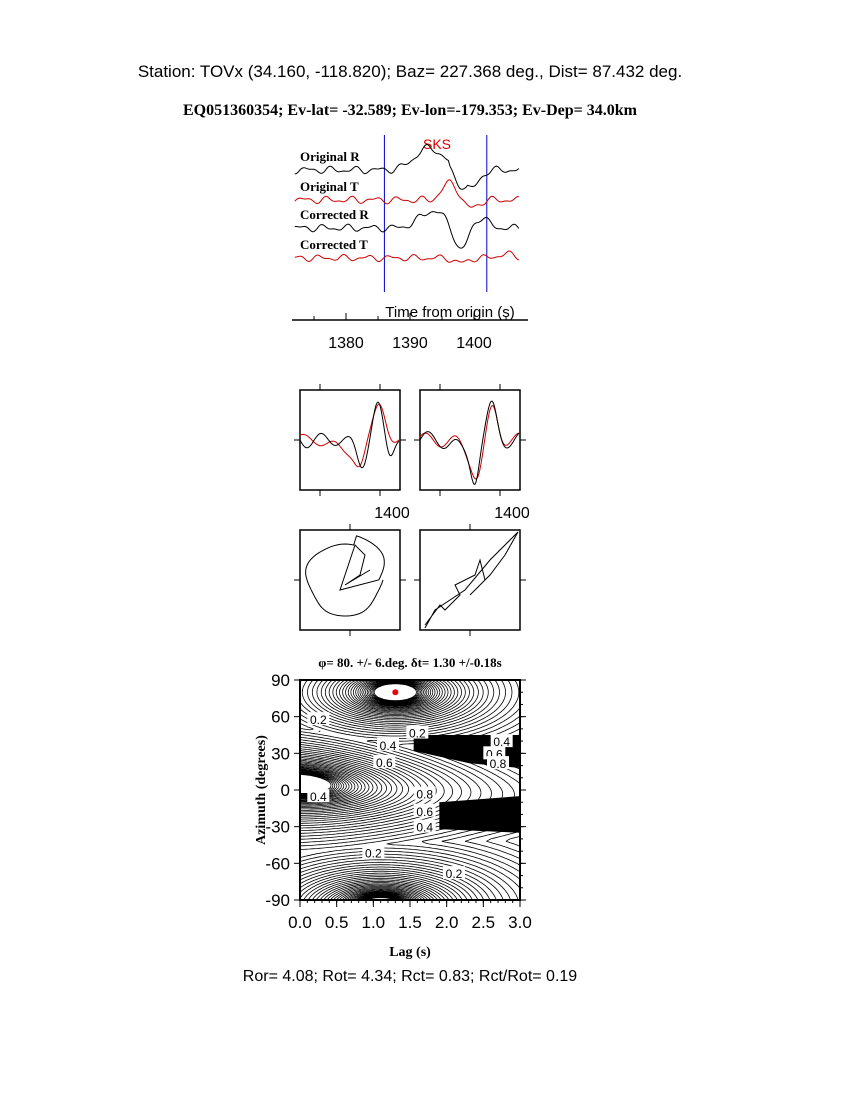 The height and width of the screenshot is (1100, 850). What do you see at coordinates (280, 717) in the screenshot?
I see `y-tick-label: 60` at bounding box center [280, 717].